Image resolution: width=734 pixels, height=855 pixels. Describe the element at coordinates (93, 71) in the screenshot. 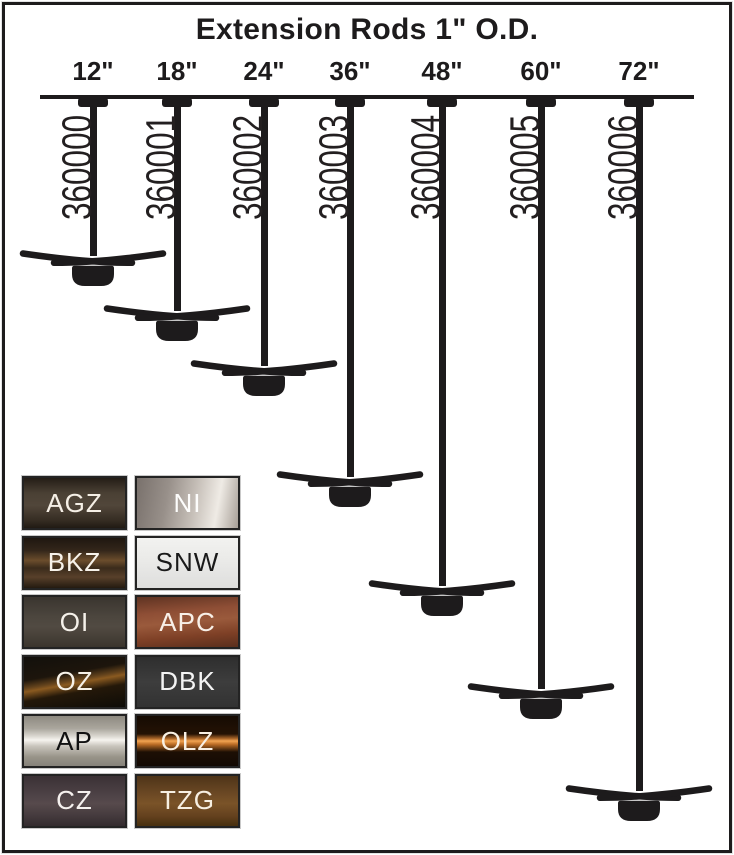

I see `rod-length-label: 12"` at that location.